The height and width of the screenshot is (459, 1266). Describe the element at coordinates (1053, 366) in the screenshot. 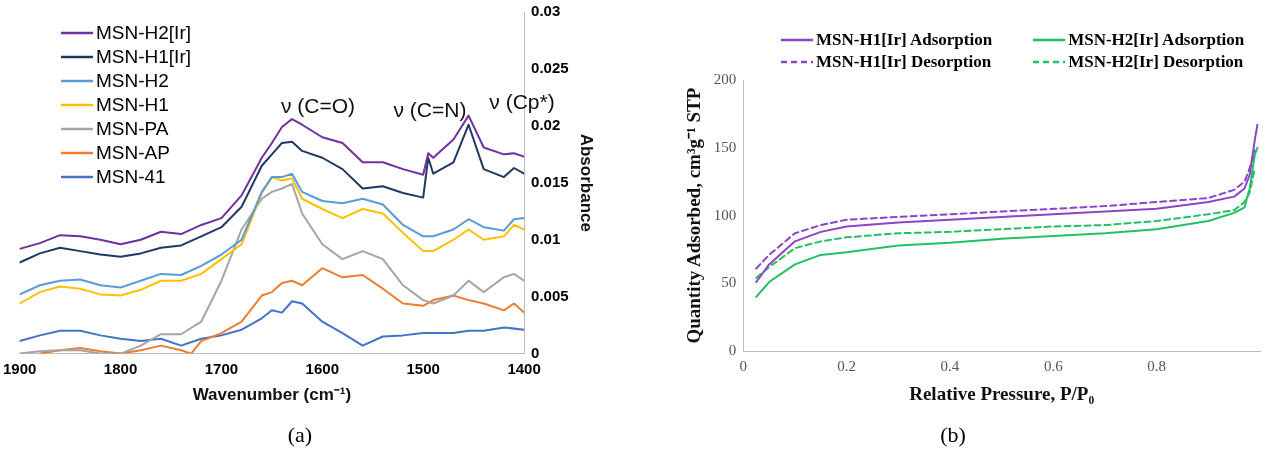

I see `x-tick-label: 0.6` at that location.